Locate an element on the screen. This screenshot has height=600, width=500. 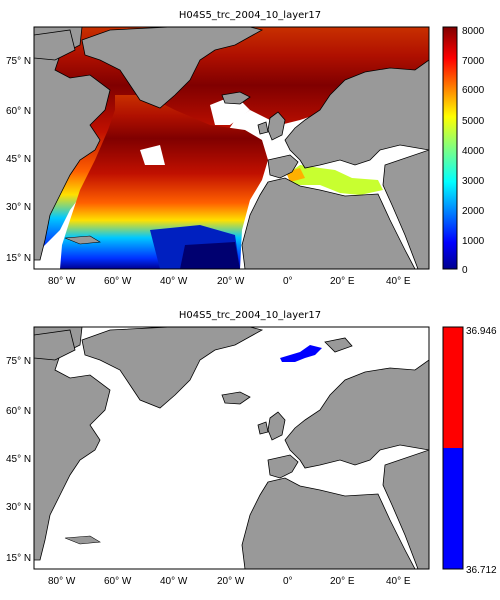
colorbar-bottom-lower is located at coordinates (453, 508).